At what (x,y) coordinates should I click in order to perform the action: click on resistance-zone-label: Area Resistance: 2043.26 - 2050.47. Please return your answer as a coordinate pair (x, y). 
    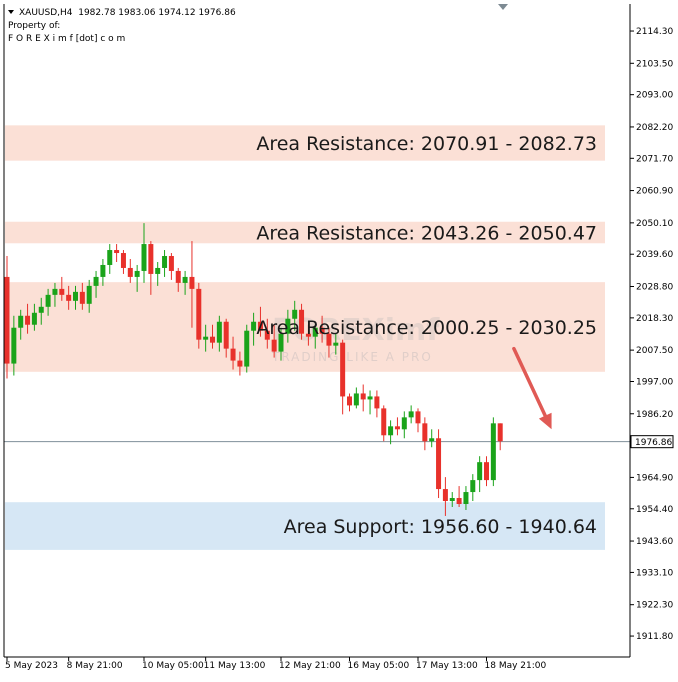
    Looking at the image, I should click on (426, 234).